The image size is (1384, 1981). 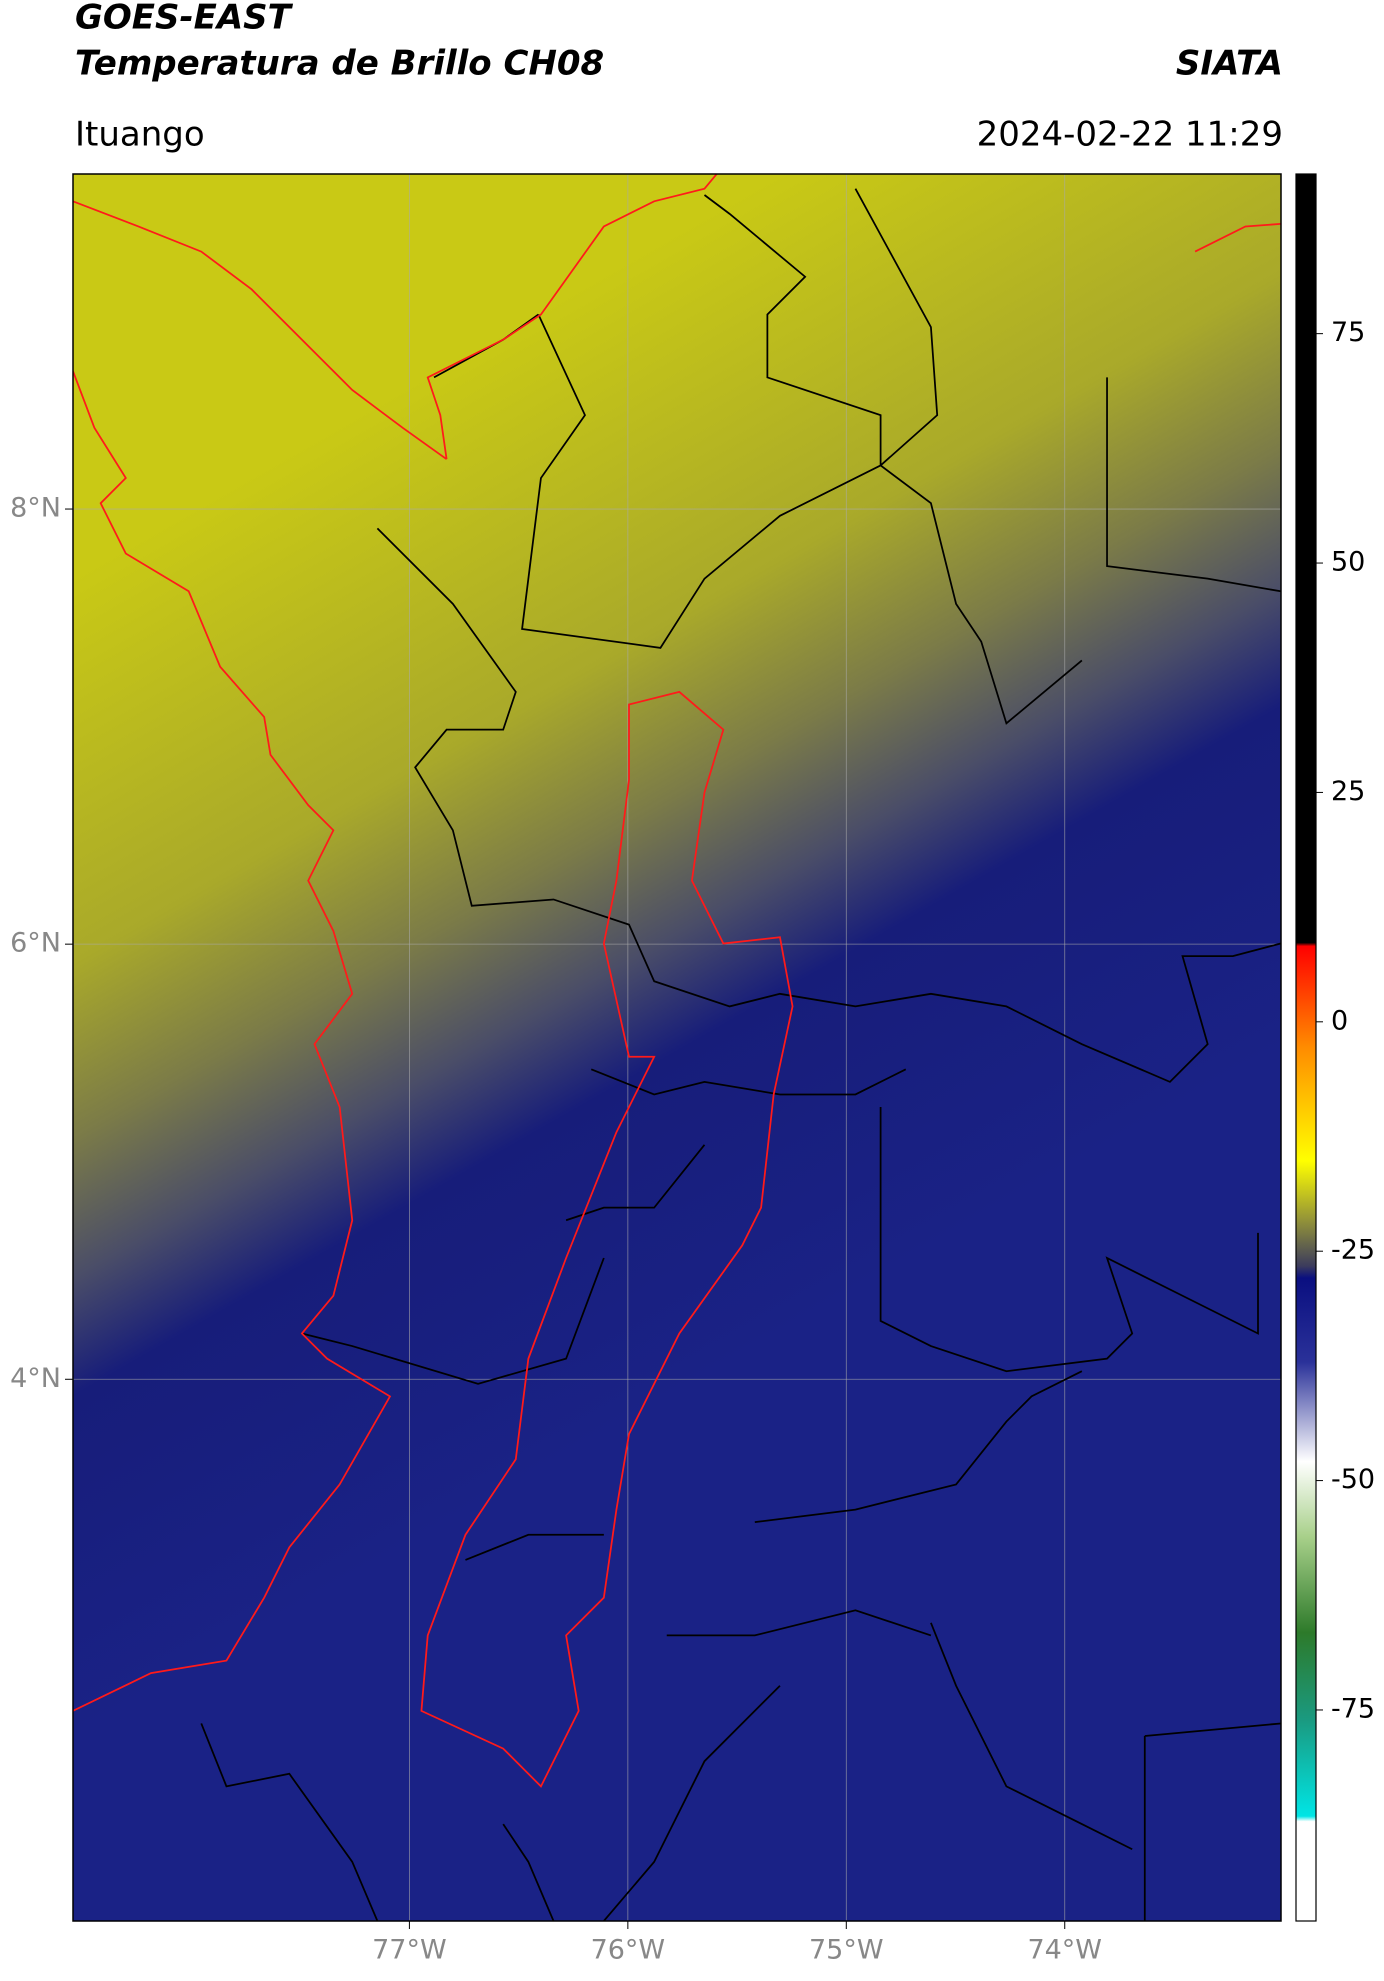 I want to click on location: Ituango, so click(x=140, y=135).